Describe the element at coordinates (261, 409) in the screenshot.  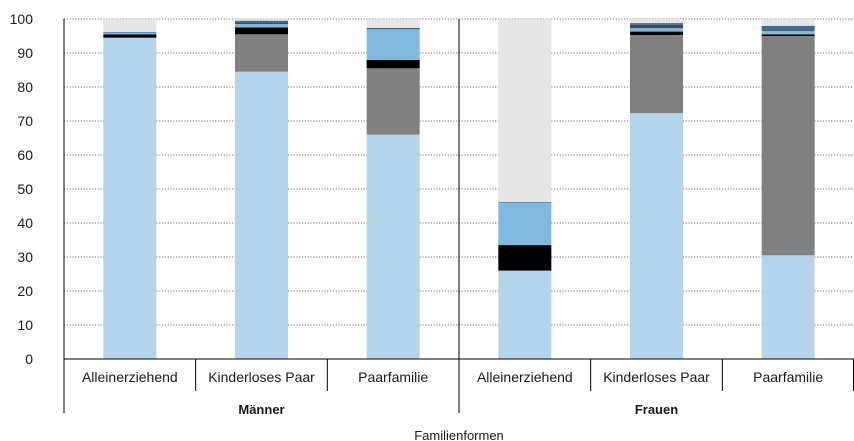
I see `group-label: Männer` at that location.